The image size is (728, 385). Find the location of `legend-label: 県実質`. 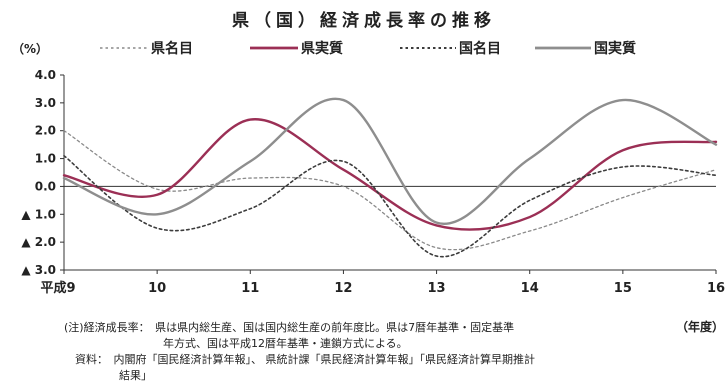

legend-label: 県実質 is located at coordinates (322, 49).